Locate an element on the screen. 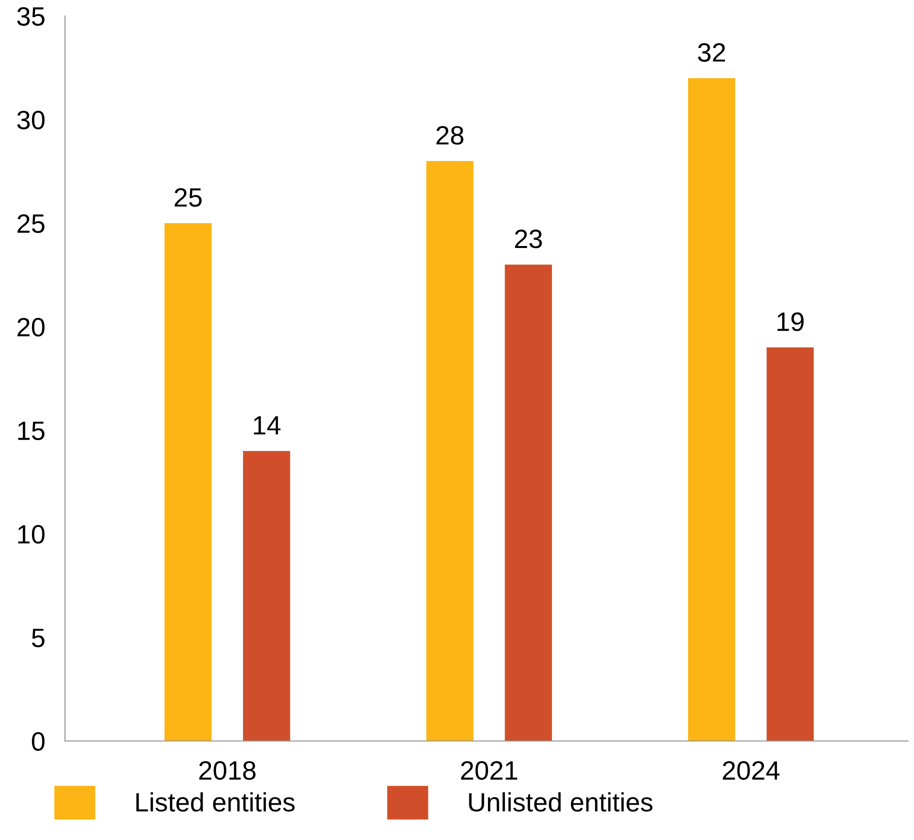 The image size is (914, 840). data-label: 25 is located at coordinates (188, 197).